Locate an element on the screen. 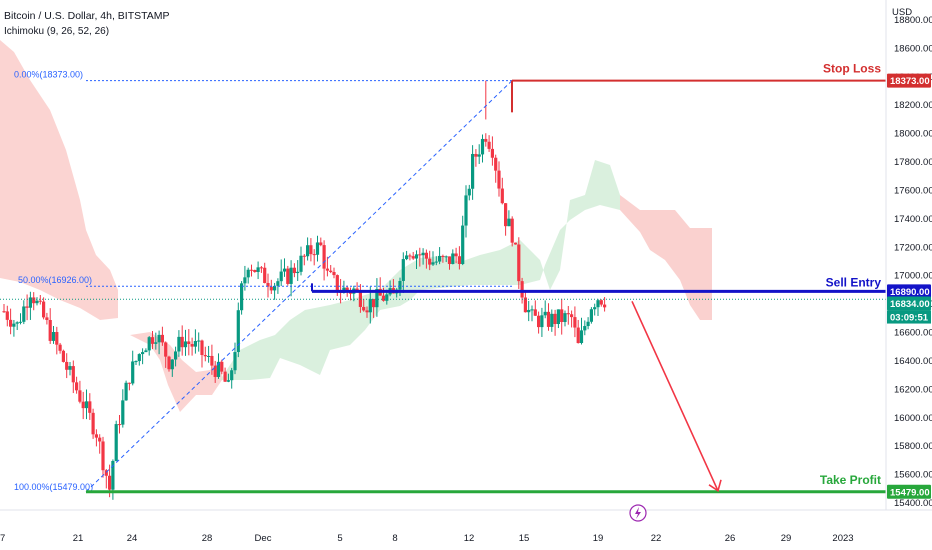 This screenshot has height=550, width=932. y-tick-label: 17200.00 is located at coordinates (913, 247).